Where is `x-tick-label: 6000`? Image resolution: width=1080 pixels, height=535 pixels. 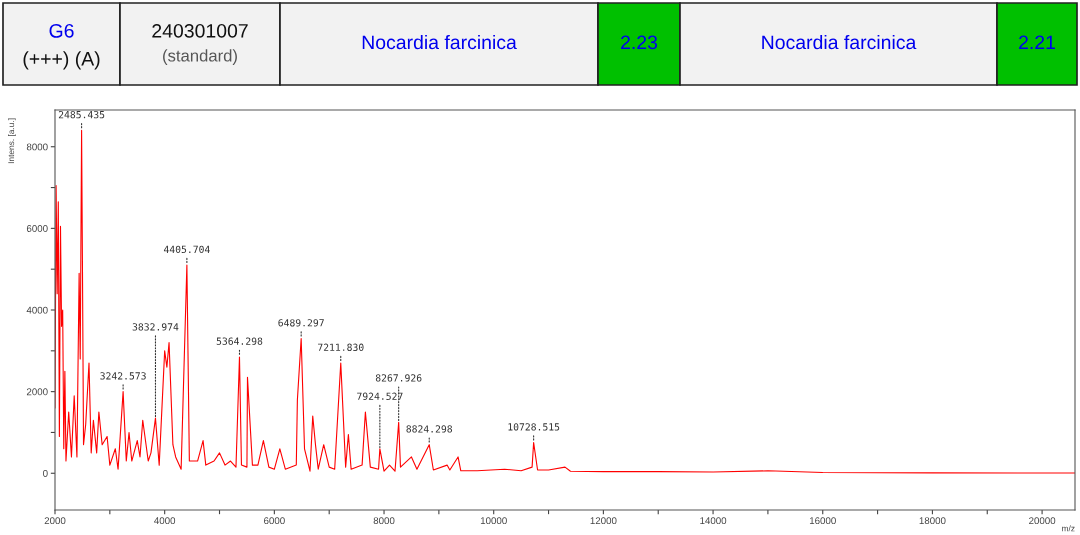
x-tick-label: 6000 is located at coordinates (274, 521).